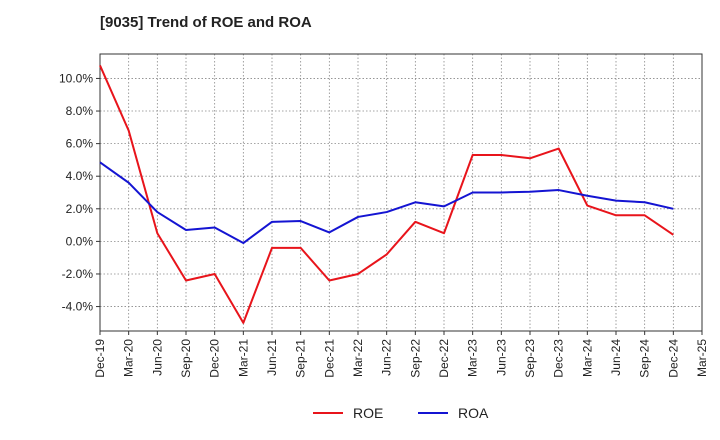 Image resolution: width=720 pixels, height=440 pixels. What do you see at coordinates (78, 274) in the screenshot?
I see `y-tick-label: -2.0%` at bounding box center [78, 274].